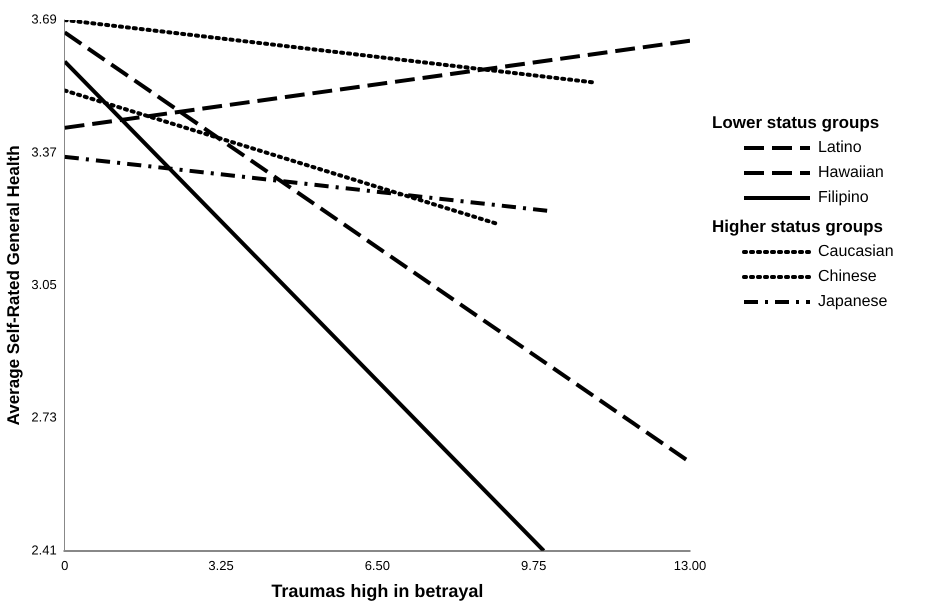 The height and width of the screenshot is (607, 926). I want to click on legend-label: Hawaiian, so click(851, 173).